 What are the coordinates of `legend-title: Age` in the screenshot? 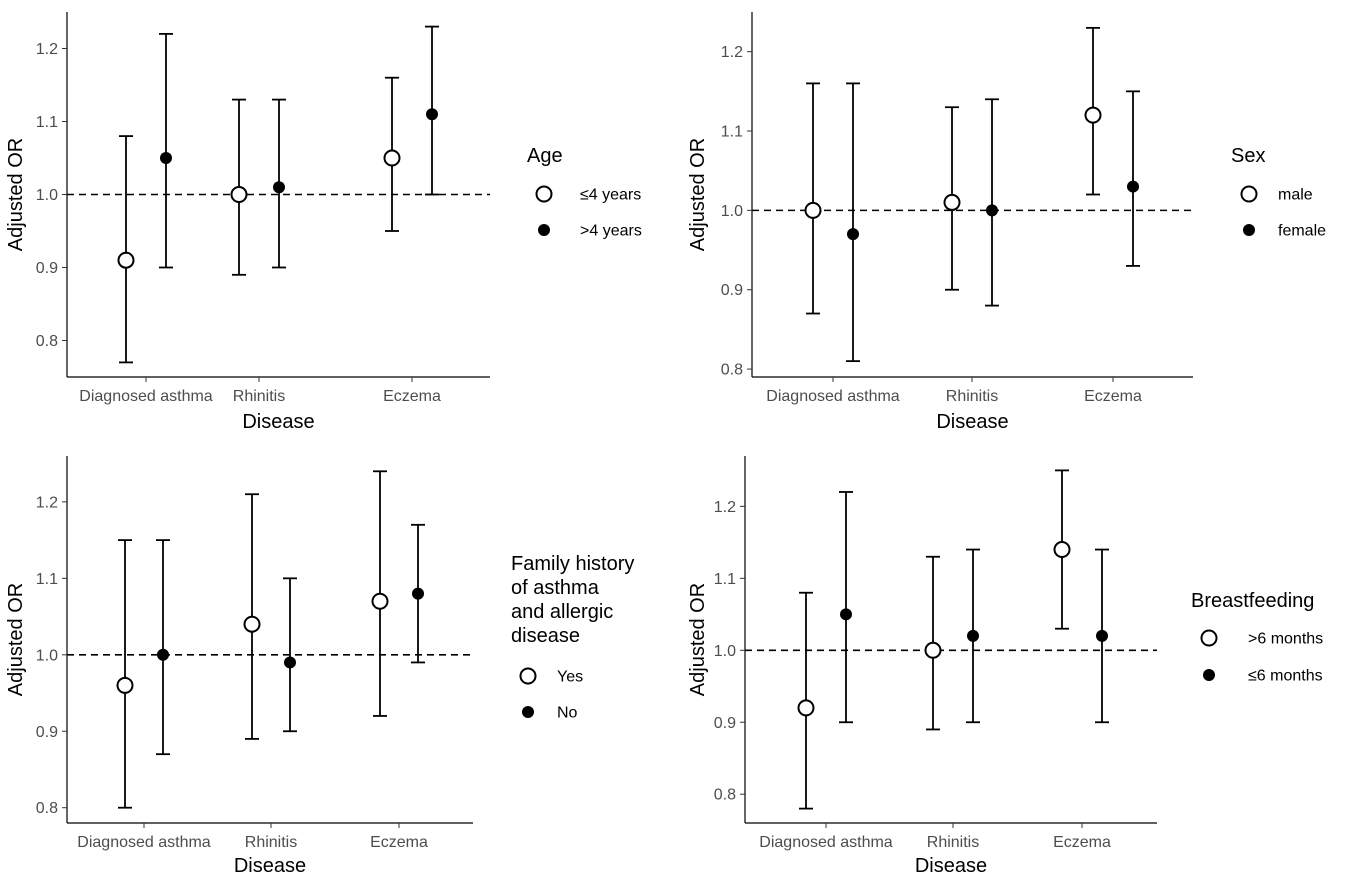 It's located at (545, 156).